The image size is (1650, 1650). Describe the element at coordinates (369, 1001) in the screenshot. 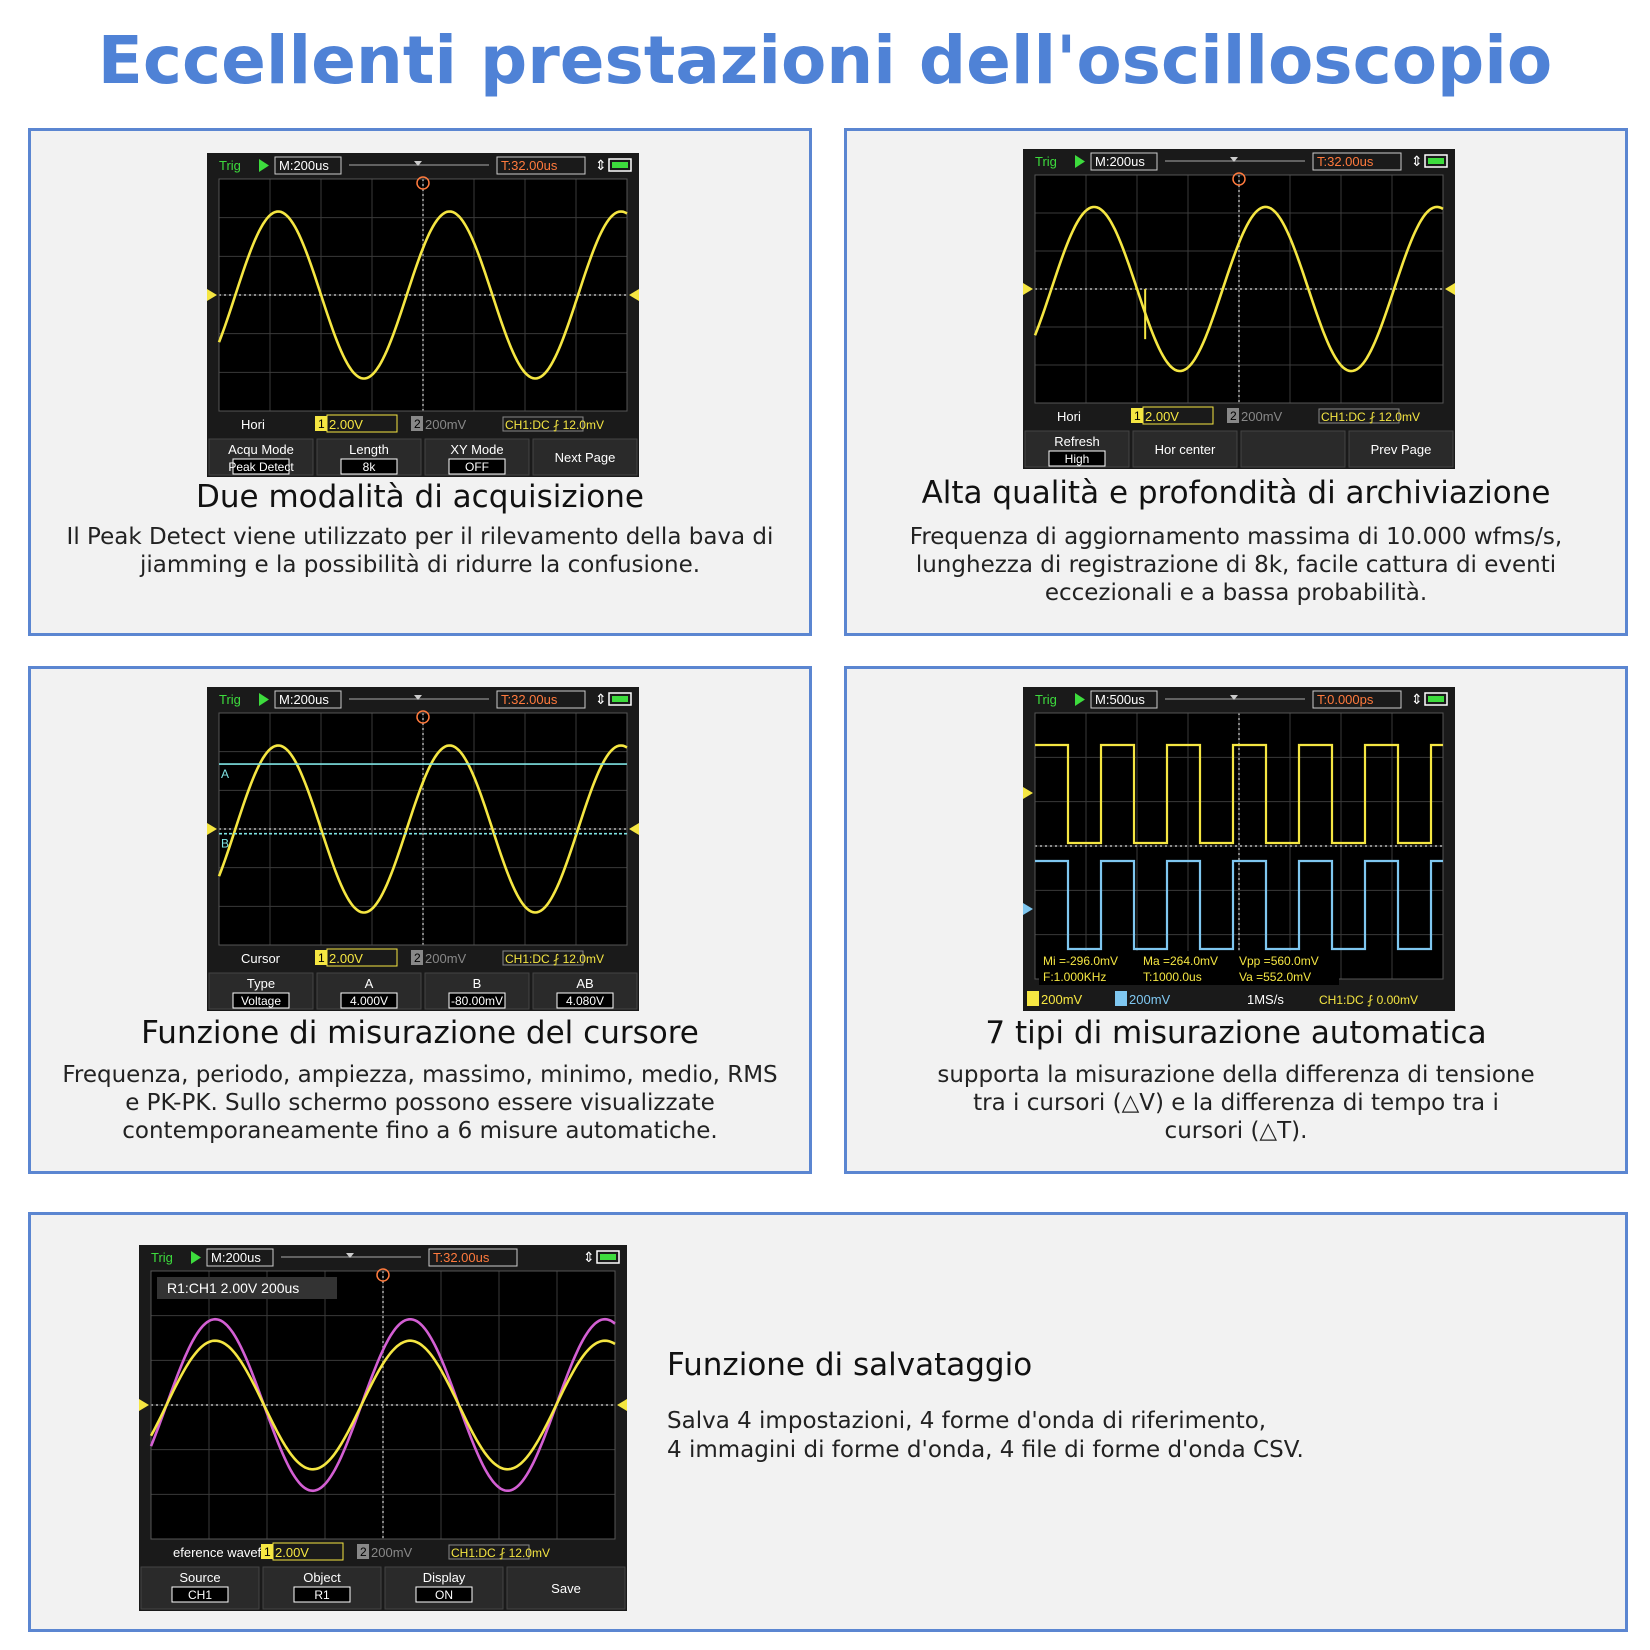

I see `softkey-value: 4.000V` at that location.